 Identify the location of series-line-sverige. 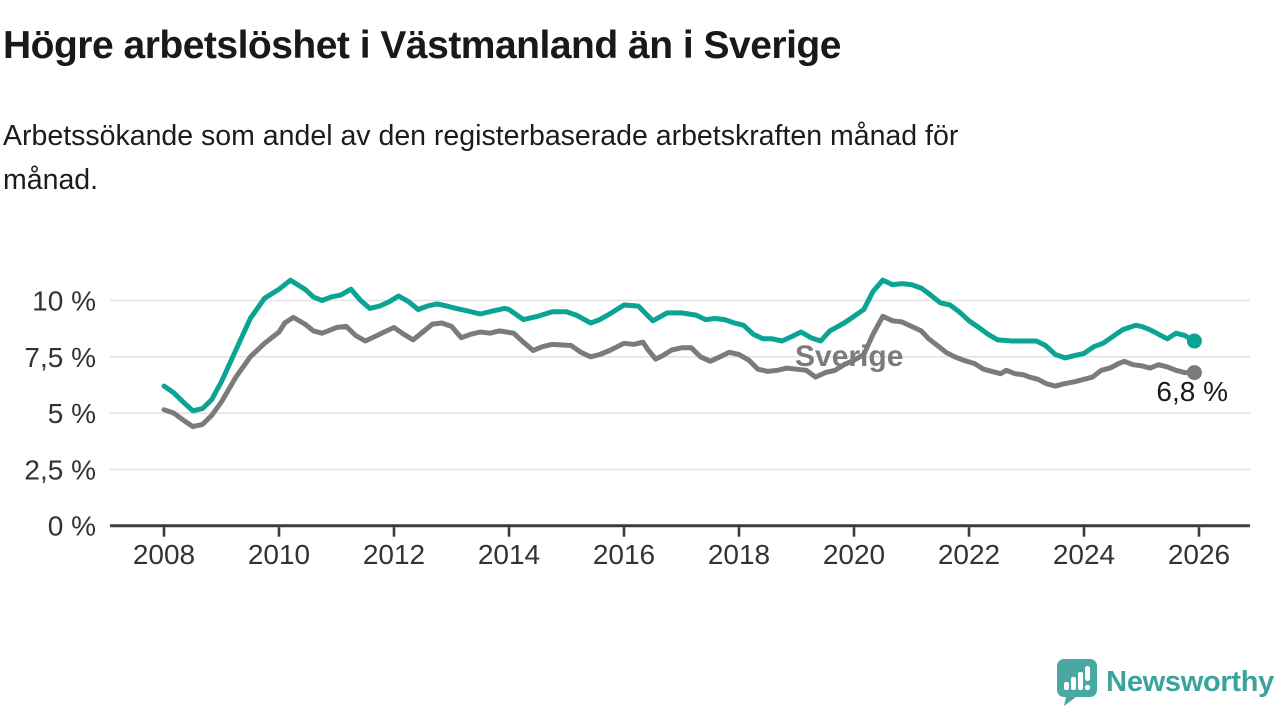
(679, 371).